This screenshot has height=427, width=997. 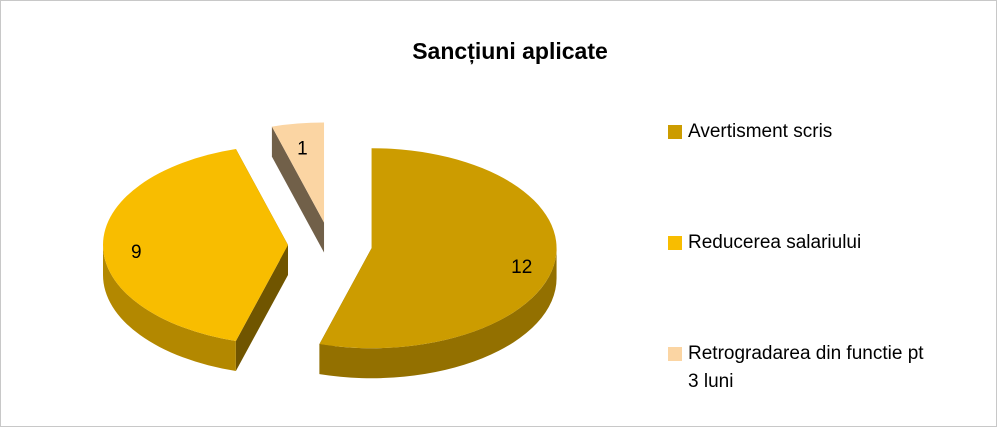 What do you see at coordinates (775, 242) in the screenshot?
I see `legend-label: Reducerea salariului` at bounding box center [775, 242].